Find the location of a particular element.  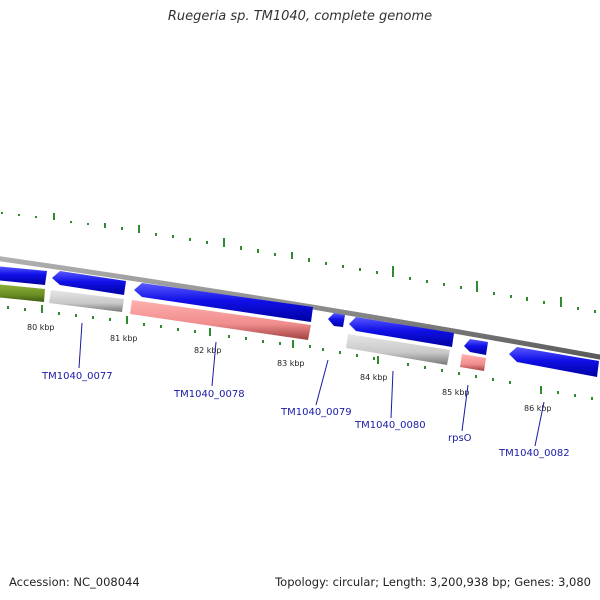

gene-label-tm1040-0080: TM1040_0080 is located at coordinates (390, 425).